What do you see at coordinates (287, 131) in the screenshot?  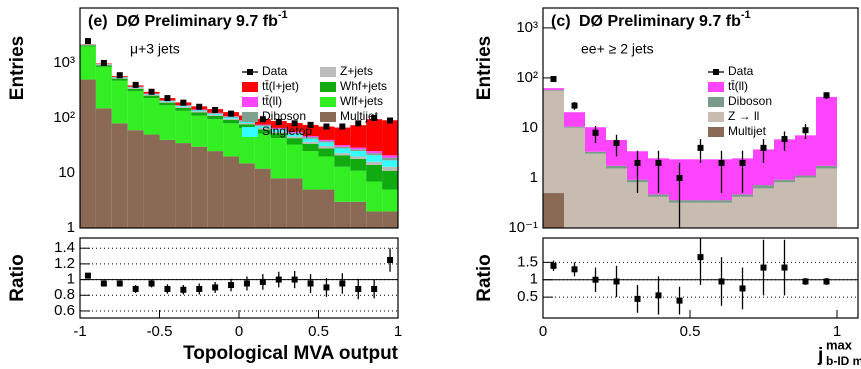 I see `legend-label: Singletop` at bounding box center [287, 131].